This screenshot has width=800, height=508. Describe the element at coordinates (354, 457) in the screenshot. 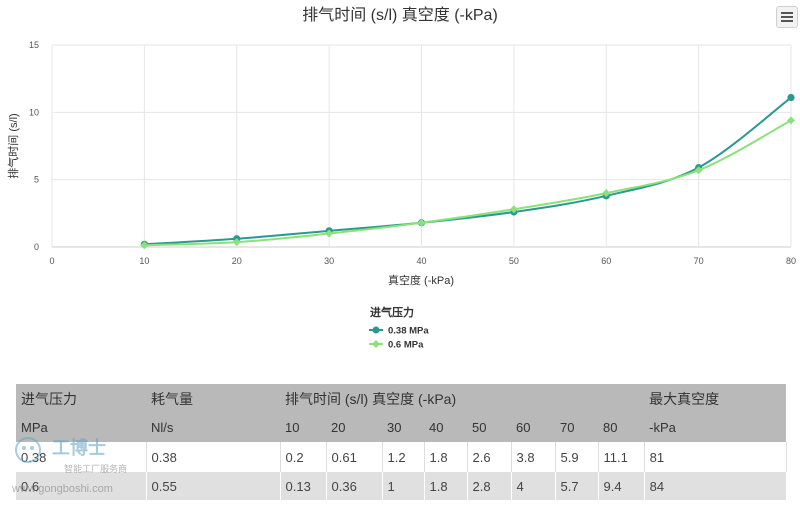

I see `cell-time: 0.61` at that location.